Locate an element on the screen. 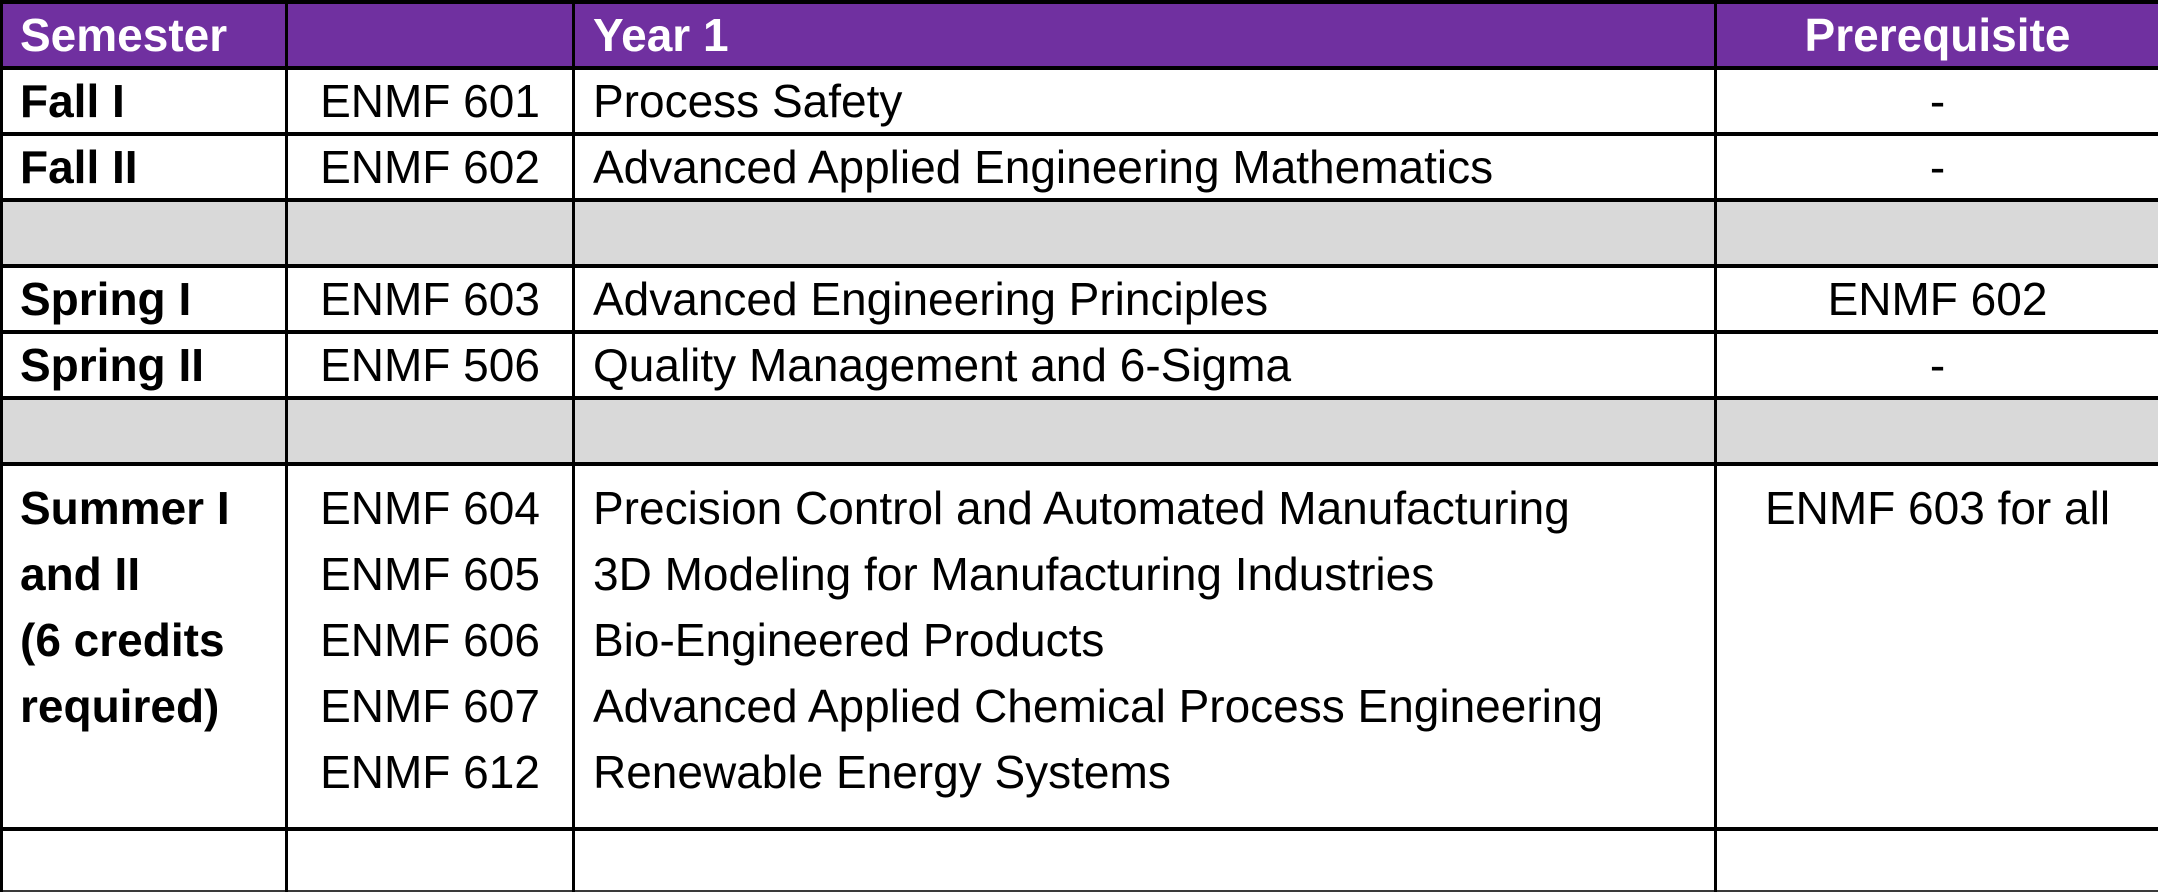 The image size is (2158, 892). header-semester: Semester is located at coordinates (144, 35).